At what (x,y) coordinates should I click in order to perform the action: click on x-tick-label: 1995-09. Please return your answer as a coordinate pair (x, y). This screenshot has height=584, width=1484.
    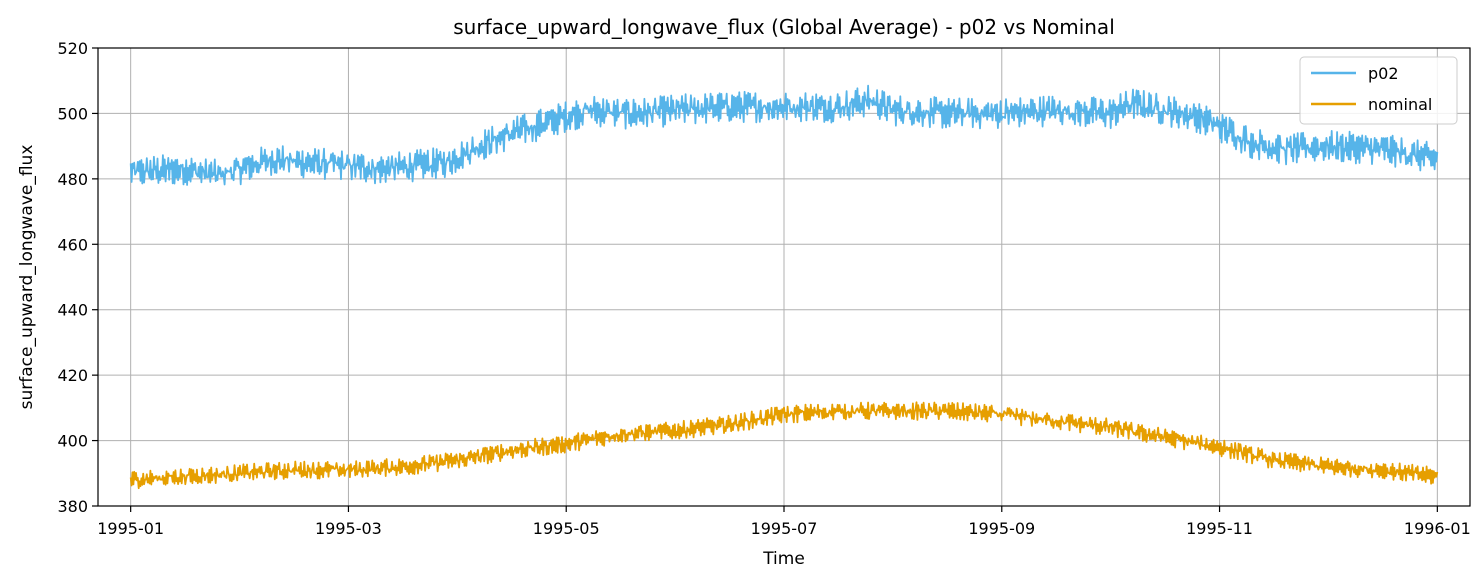
    Looking at the image, I should click on (1001, 528).